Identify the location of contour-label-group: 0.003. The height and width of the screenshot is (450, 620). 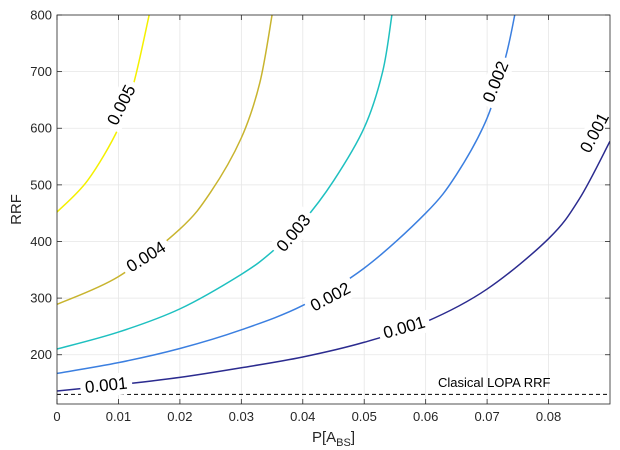
(293, 233).